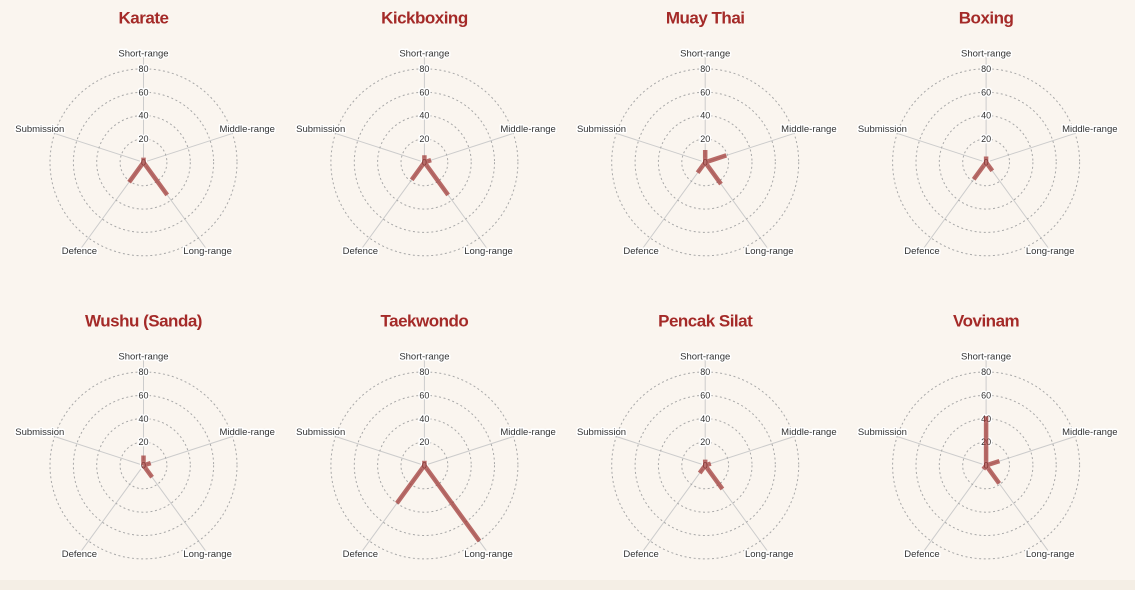 This screenshot has height=590, width=1135. I want to click on svg-text: Boxing, so click(986, 17).